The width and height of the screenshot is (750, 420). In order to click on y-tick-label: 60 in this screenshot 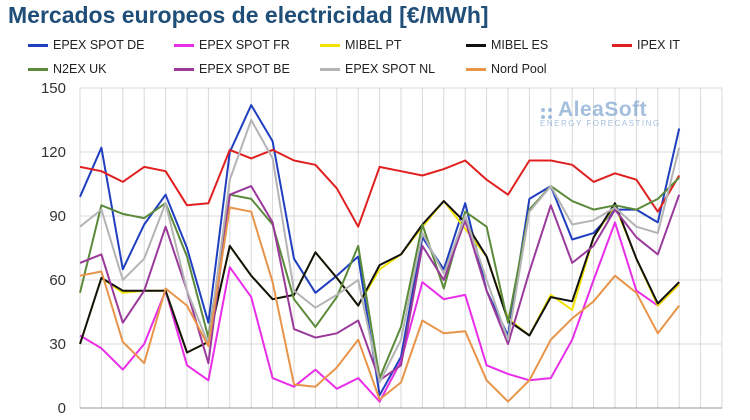, I will do `click(57, 280)`.